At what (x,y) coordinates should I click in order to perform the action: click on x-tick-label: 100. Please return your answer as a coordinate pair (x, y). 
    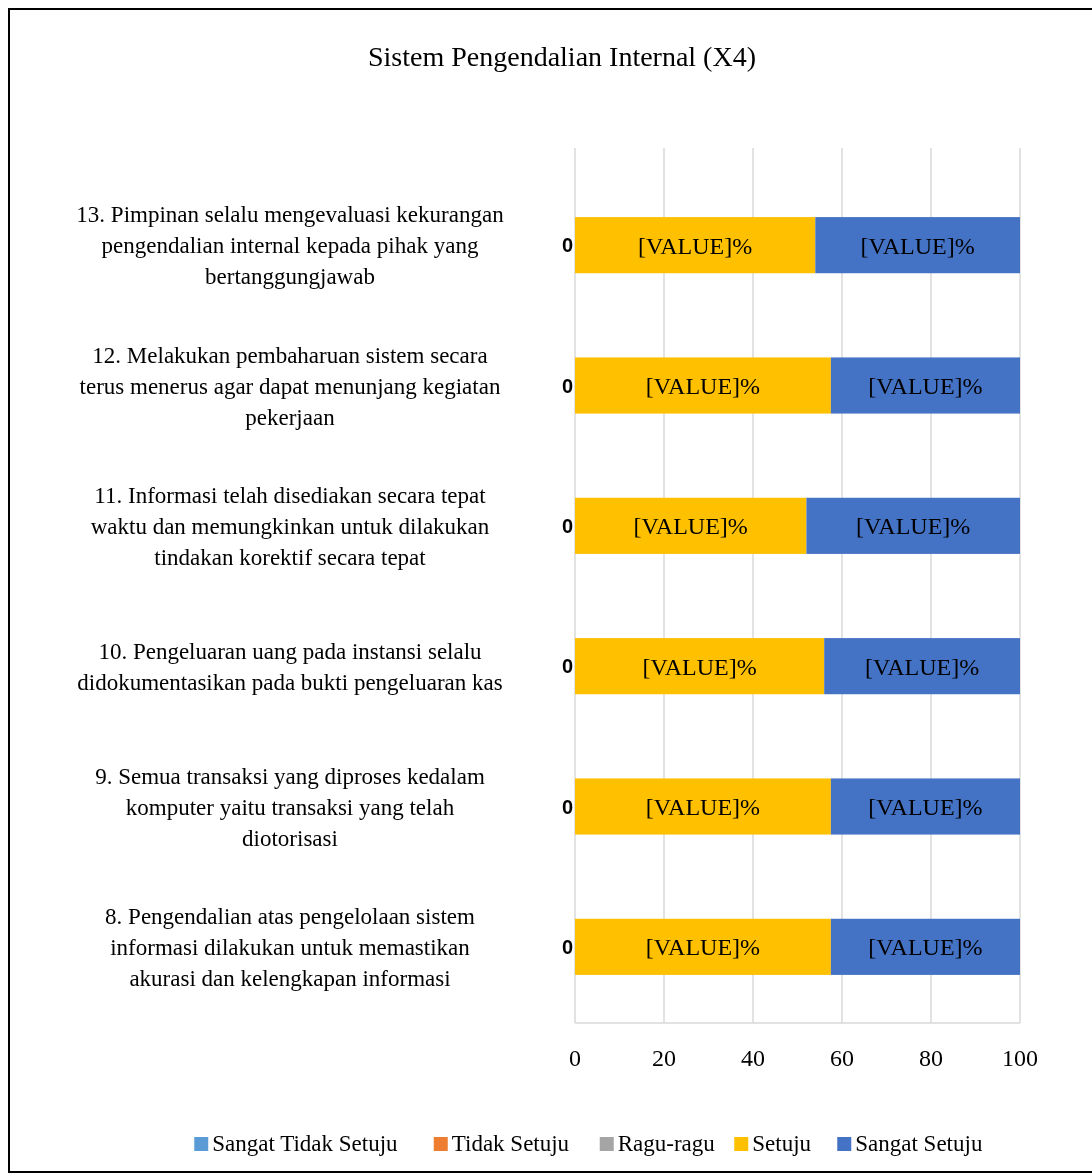
    Looking at the image, I should click on (1020, 1058).